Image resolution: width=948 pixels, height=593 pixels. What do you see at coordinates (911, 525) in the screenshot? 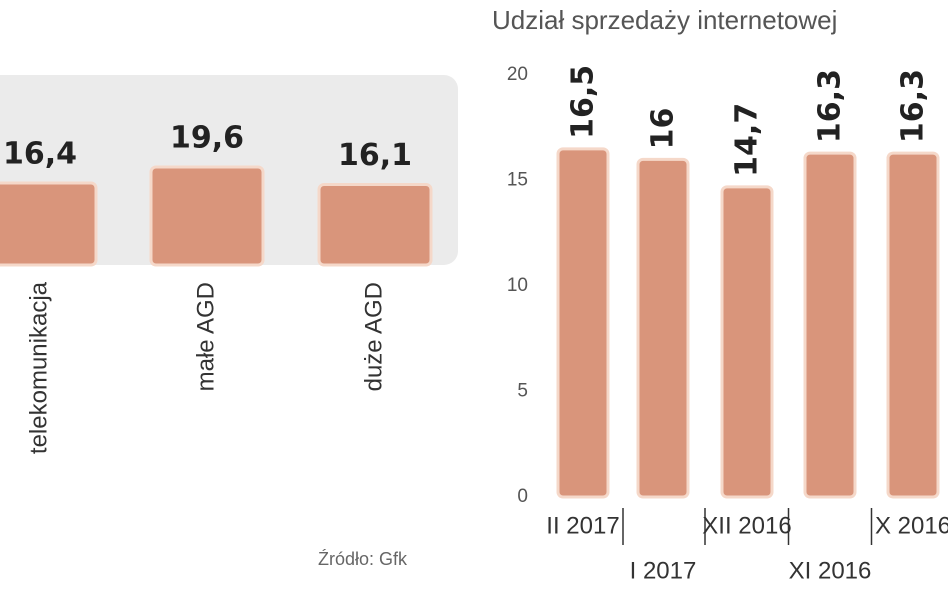
I see `x-tick-label: X 2016` at bounding box center [911, 525].